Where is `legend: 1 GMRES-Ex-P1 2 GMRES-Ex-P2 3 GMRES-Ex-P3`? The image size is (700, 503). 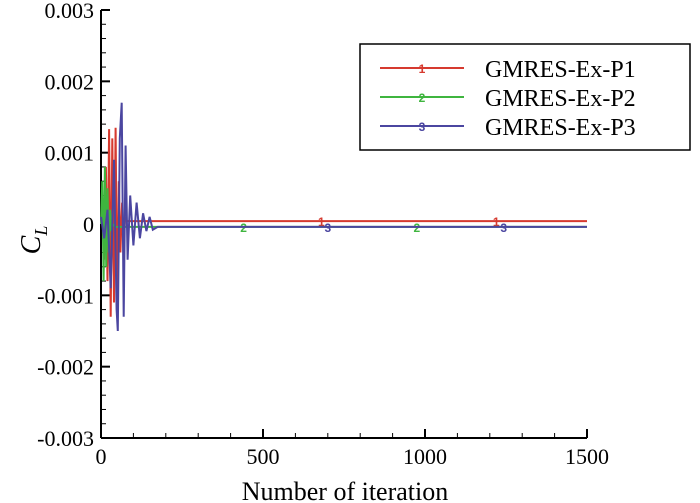
legend: 1 GMRES-Ex-P1 2 GMRES-Ex-P2 3 GMRES-Ex-P3 is located at coordinates (525, 97).